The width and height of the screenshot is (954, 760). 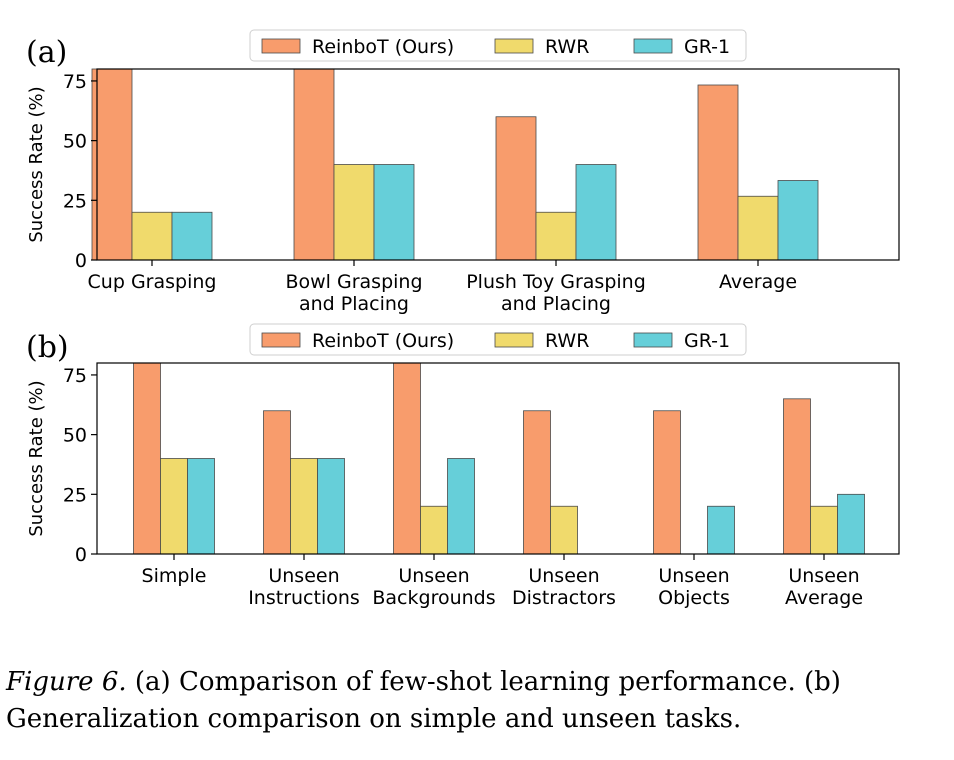 I want to click on x-tick-label: Simple, so click(x=174, y=576).